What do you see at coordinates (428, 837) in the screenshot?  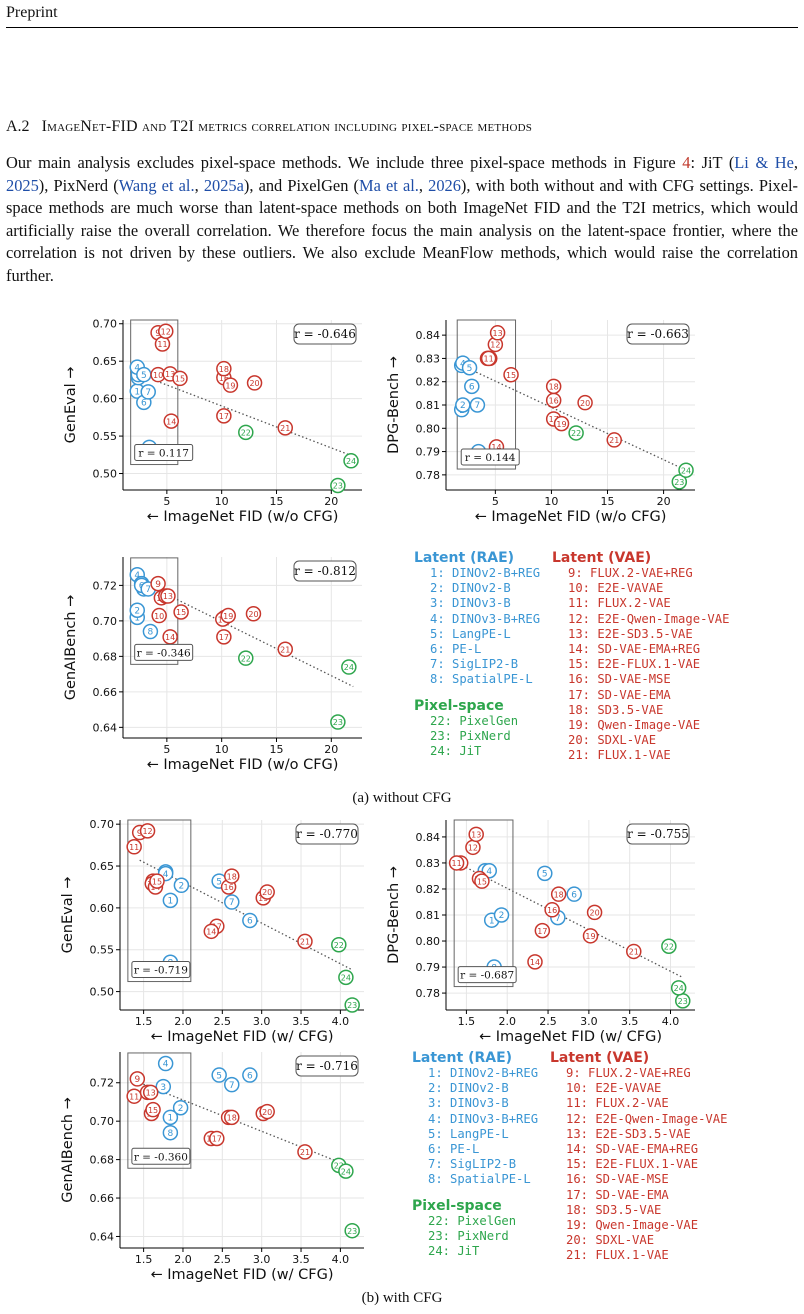 I see `y-tick-label: 0.84` at bounding box center [428, 837].